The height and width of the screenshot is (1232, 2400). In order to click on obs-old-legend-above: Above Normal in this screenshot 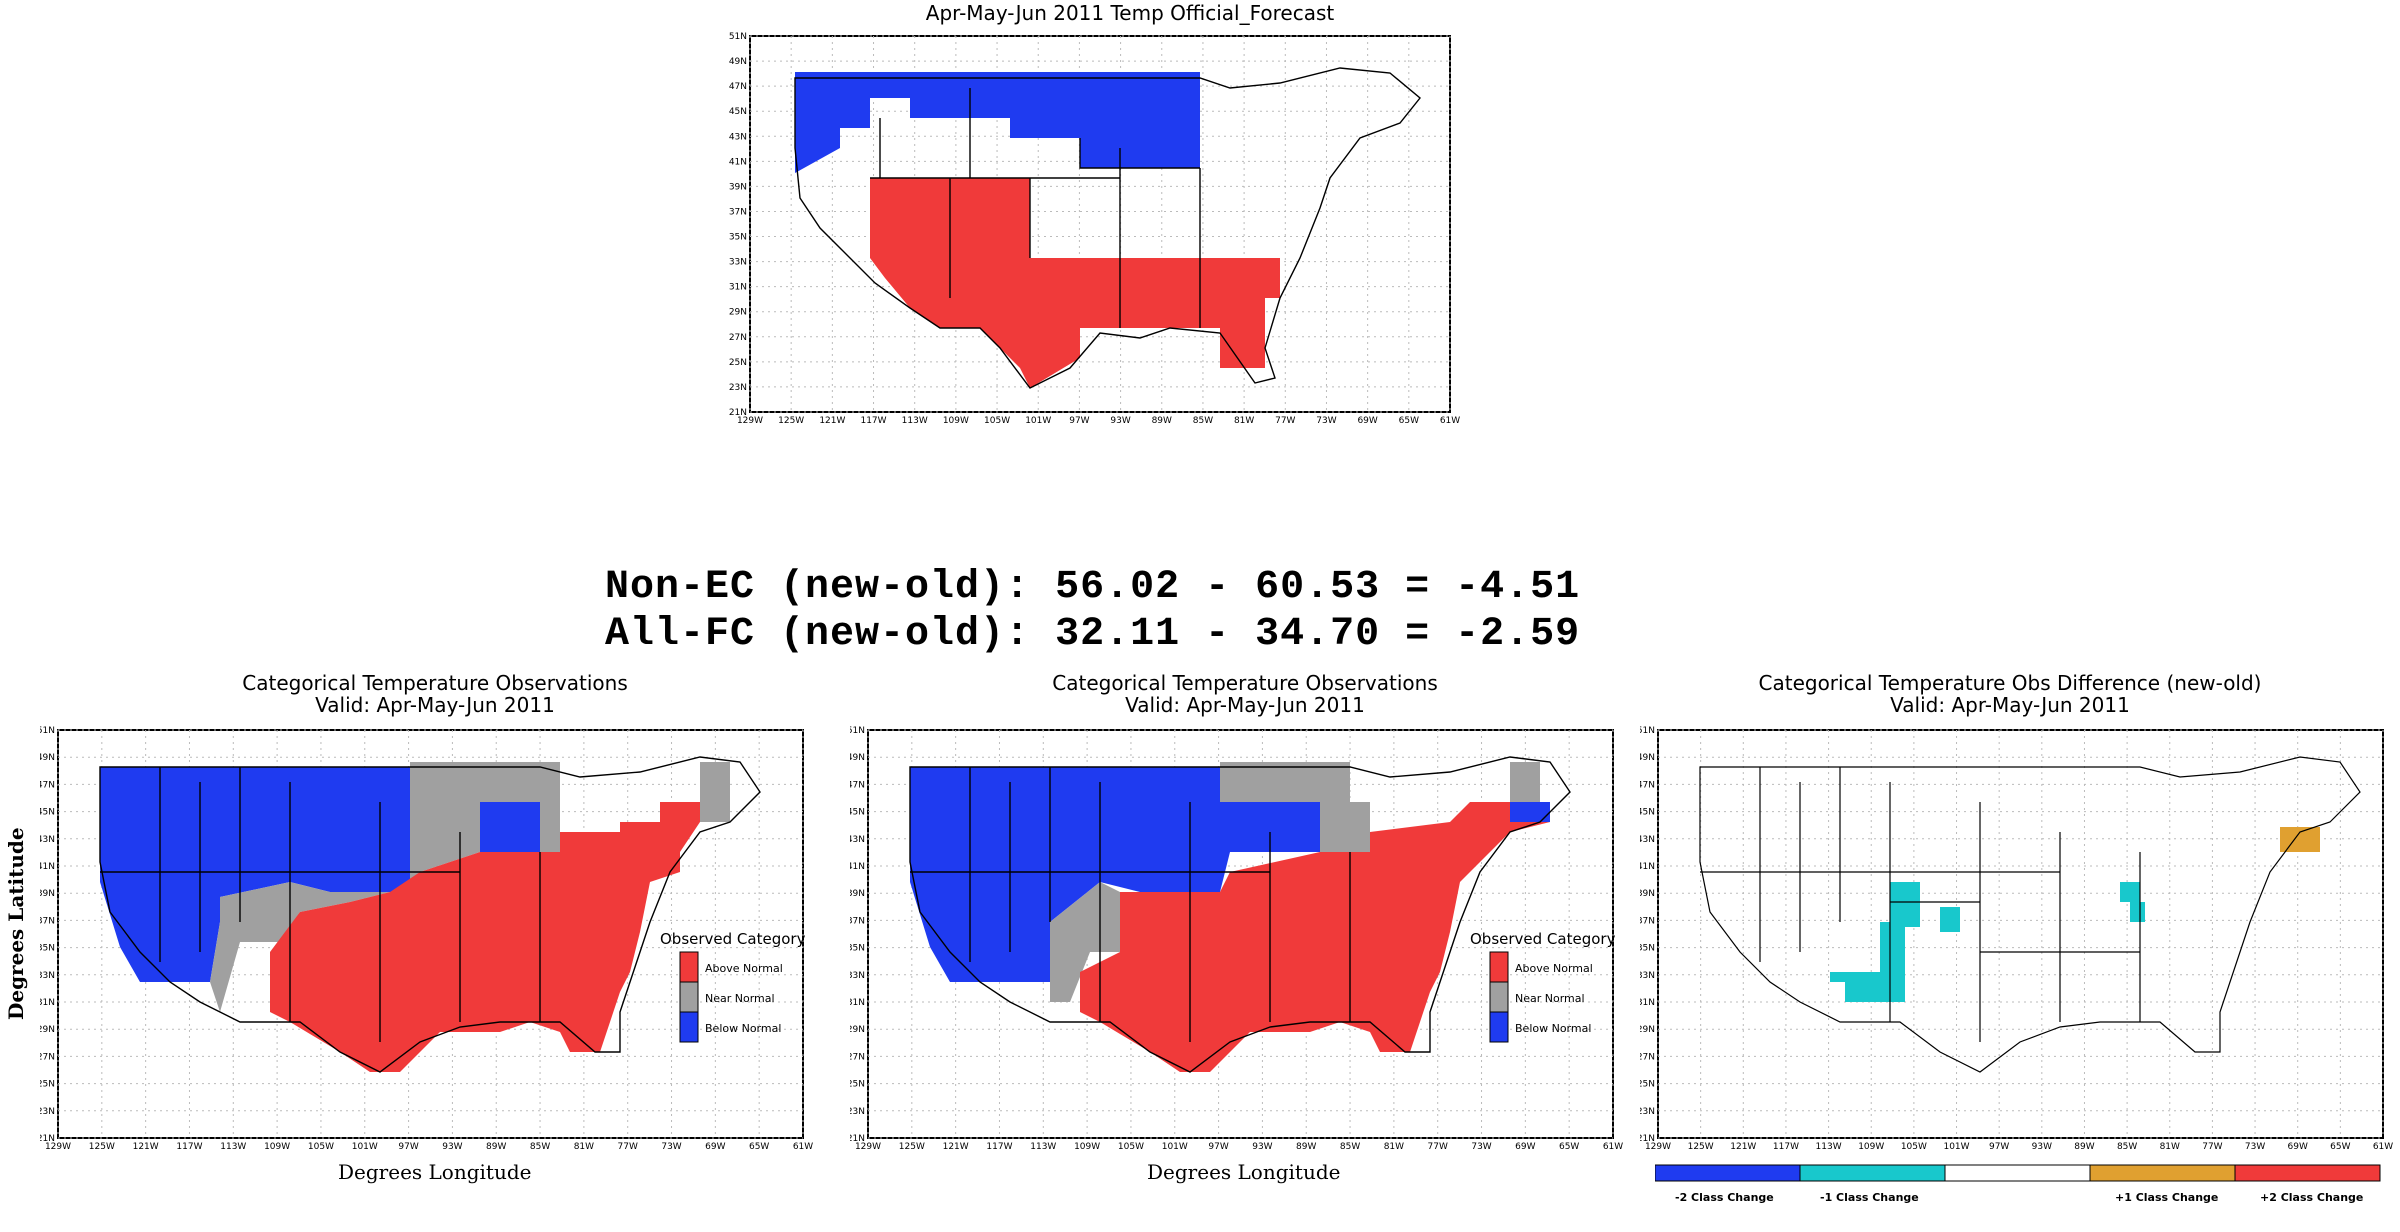, I will do `click(744, 968)`.